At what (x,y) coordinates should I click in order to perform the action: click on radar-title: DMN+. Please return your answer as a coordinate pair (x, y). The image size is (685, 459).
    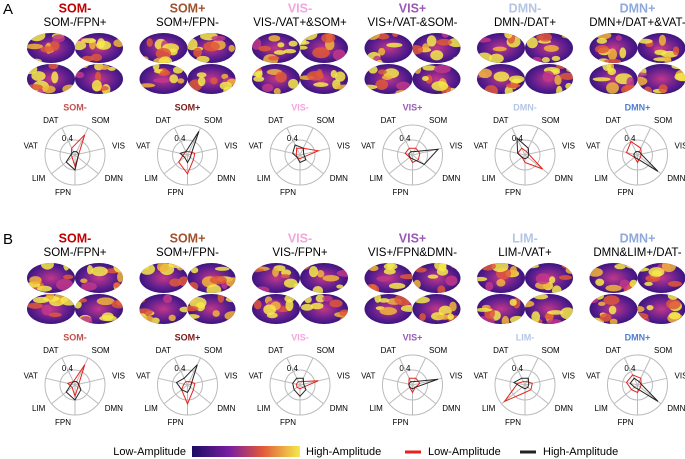
    Looking at the image, I should click on (638, 107).